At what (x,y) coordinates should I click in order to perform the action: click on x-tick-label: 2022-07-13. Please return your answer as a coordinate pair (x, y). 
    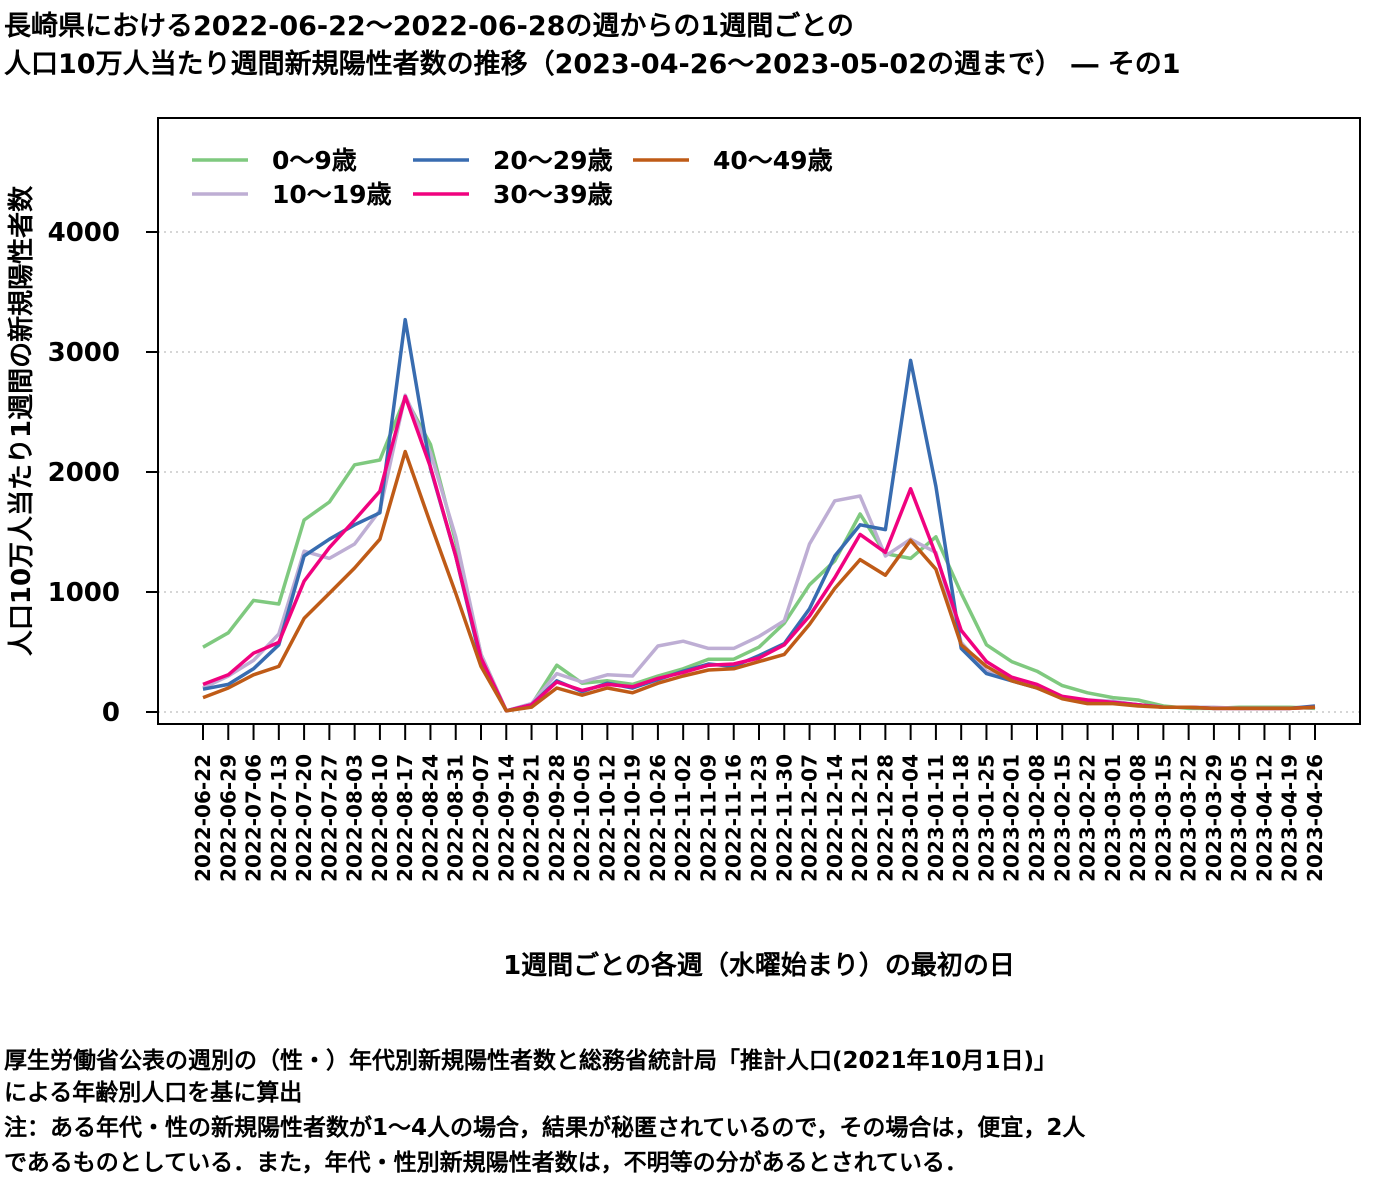
    Looking at the image, I should click on (279, 818).